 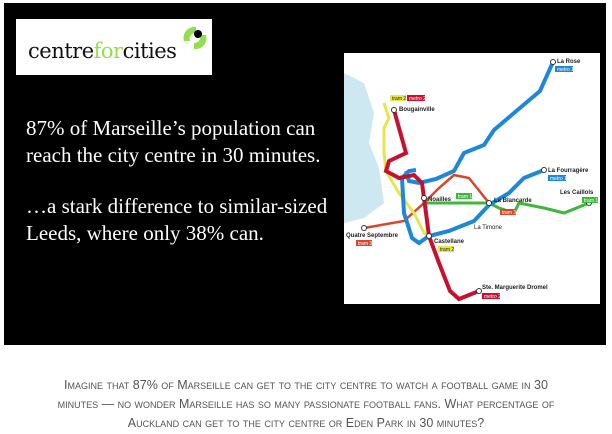 What do you see at coordinates (569, 62) in the screenshot?
I see `label-la-rose: La Rose` at bounding box center [569, 62].